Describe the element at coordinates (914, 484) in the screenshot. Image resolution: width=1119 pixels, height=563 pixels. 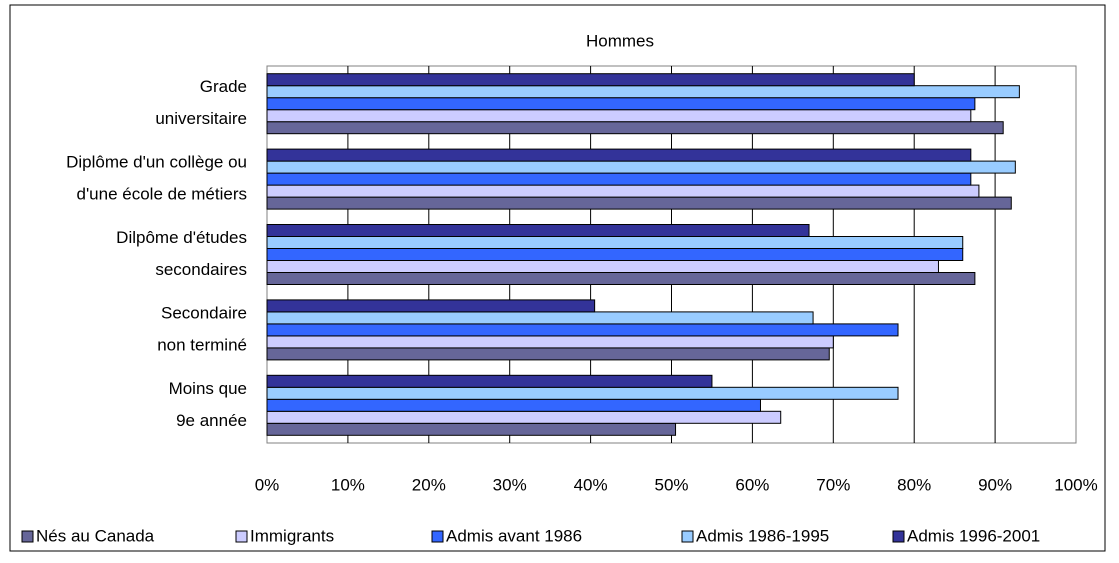
I see `x-tick-label: 80%` at that location.